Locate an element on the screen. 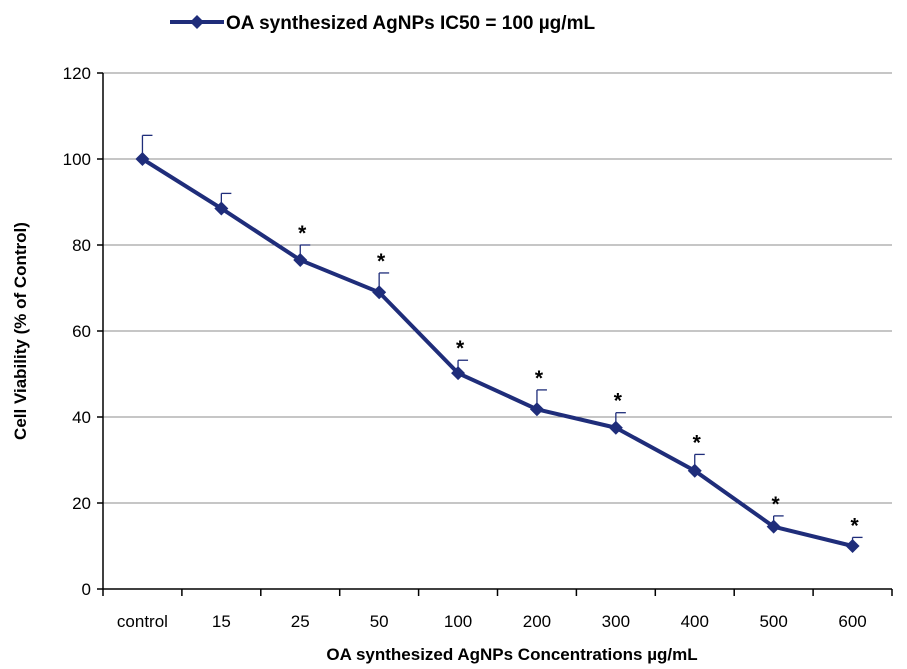  y-tick-label-40: 40 is located at coordinates (81, 417).